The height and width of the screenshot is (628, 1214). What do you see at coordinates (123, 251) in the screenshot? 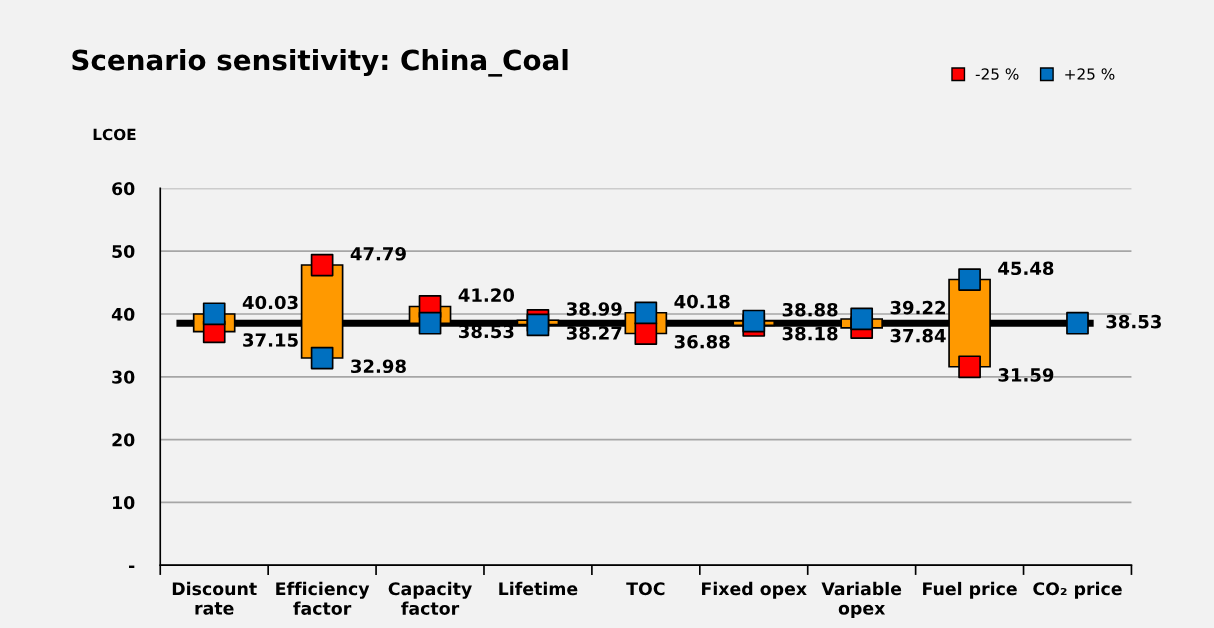
I see `y-tick-label: 50` at bounding box center [123, 251].